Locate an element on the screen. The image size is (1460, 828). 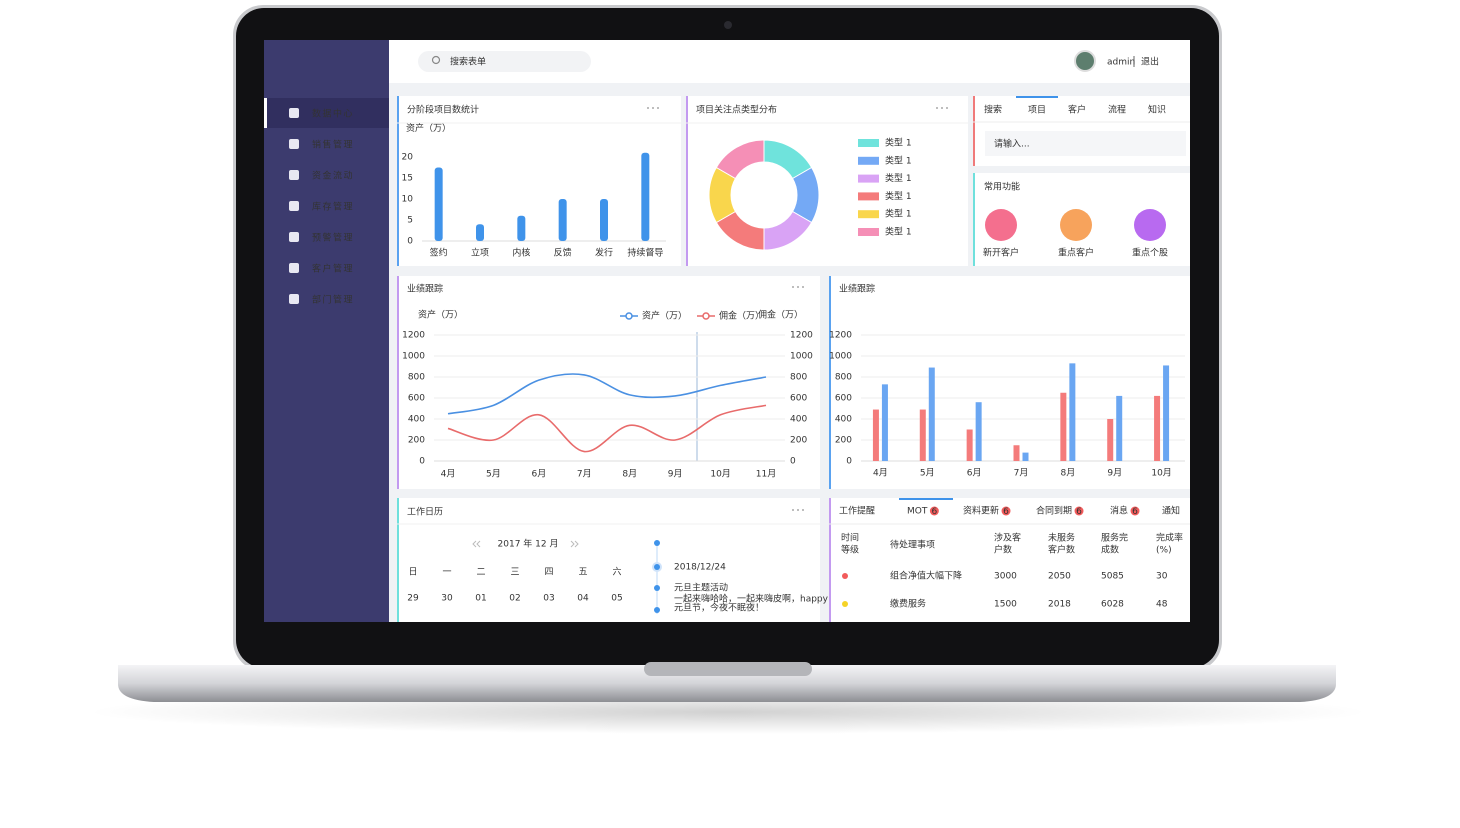
x-tick-label: 11月 is located at coordinates (766, 474).